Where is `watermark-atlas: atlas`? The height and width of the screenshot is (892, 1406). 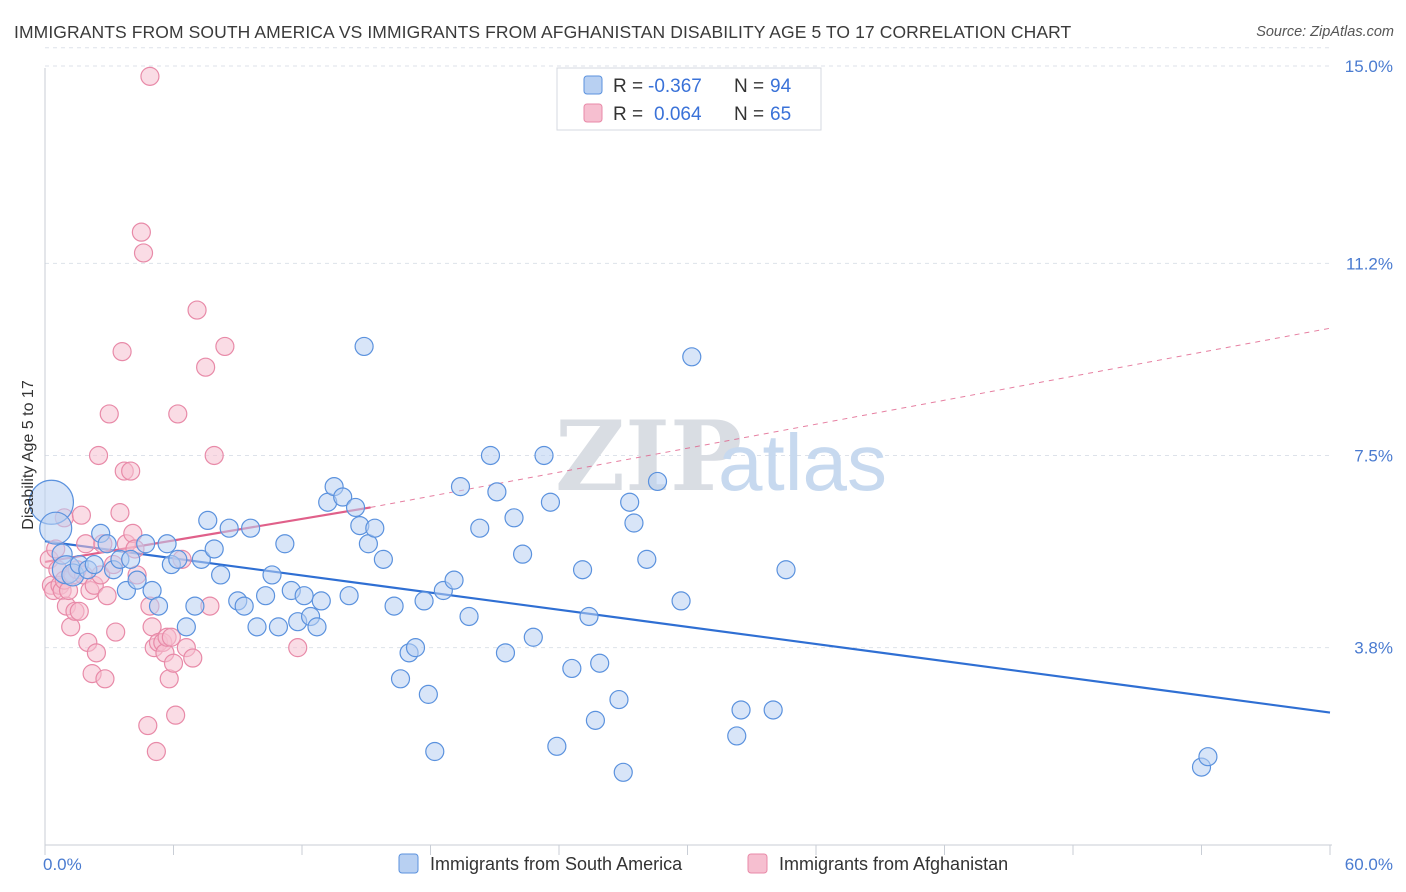 watermark-atlas: atlas is located at coordinates (802, 462).